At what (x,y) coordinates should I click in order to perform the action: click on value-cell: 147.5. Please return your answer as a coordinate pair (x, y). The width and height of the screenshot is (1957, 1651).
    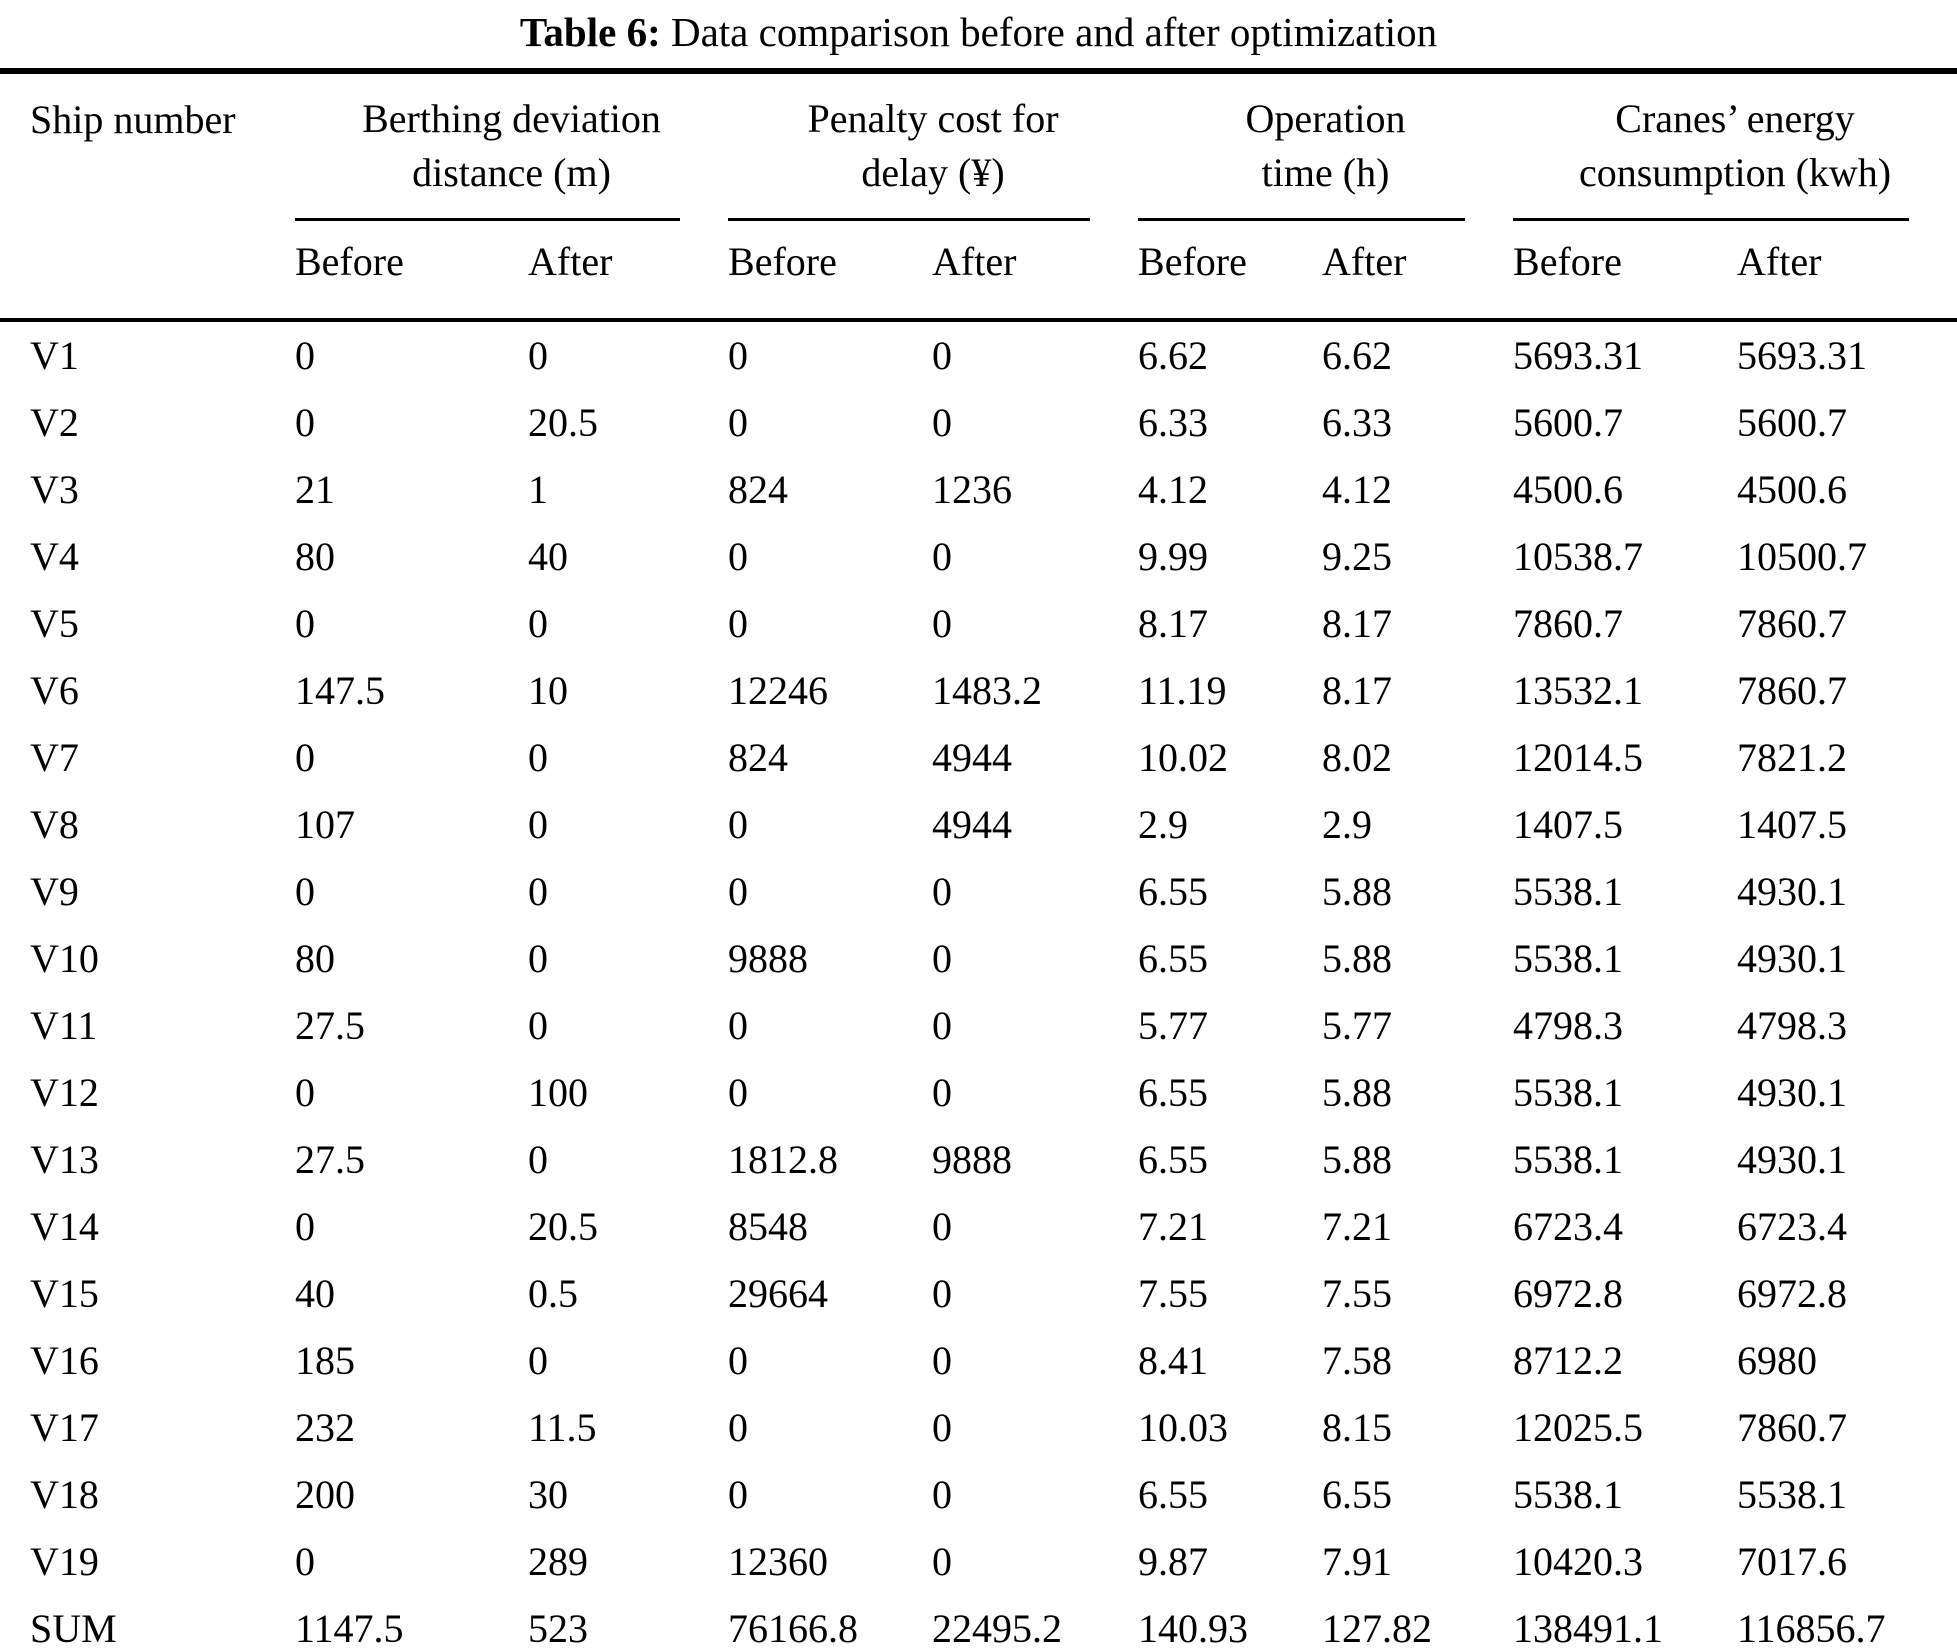
    Looking at the image, I should click on (340, 690).